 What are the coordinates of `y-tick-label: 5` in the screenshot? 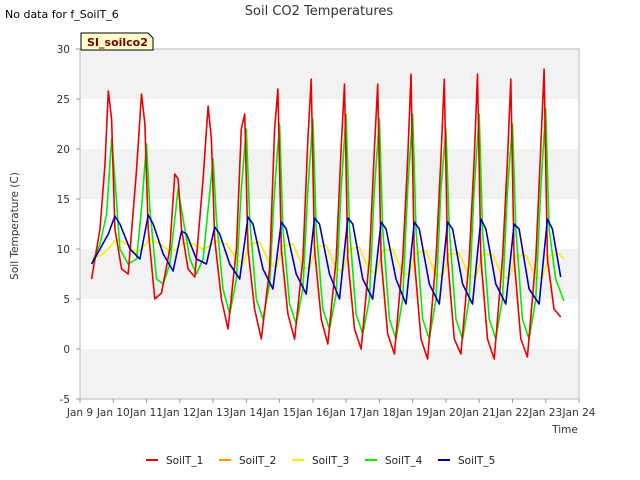 It's located at (66, 300).